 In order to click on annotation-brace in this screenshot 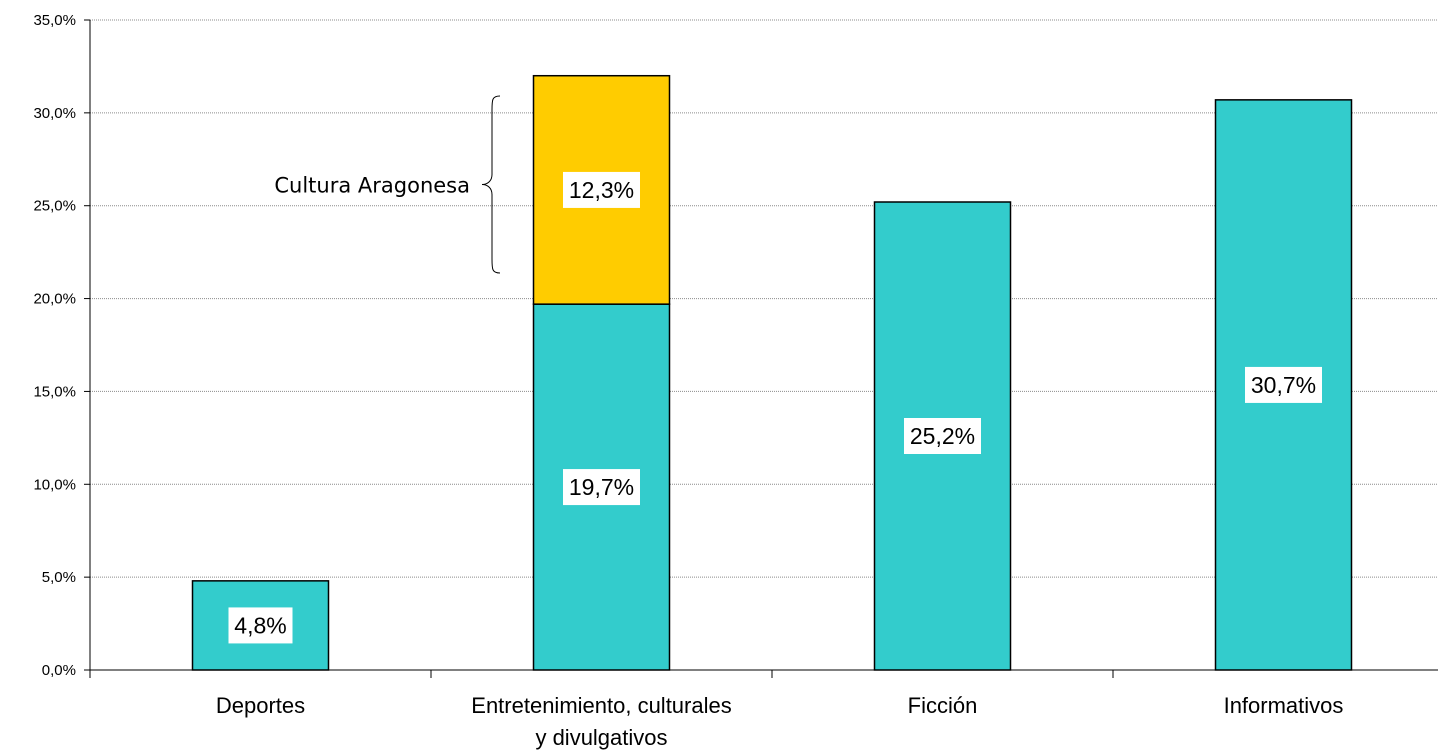, I will do `click(491, 184)`.